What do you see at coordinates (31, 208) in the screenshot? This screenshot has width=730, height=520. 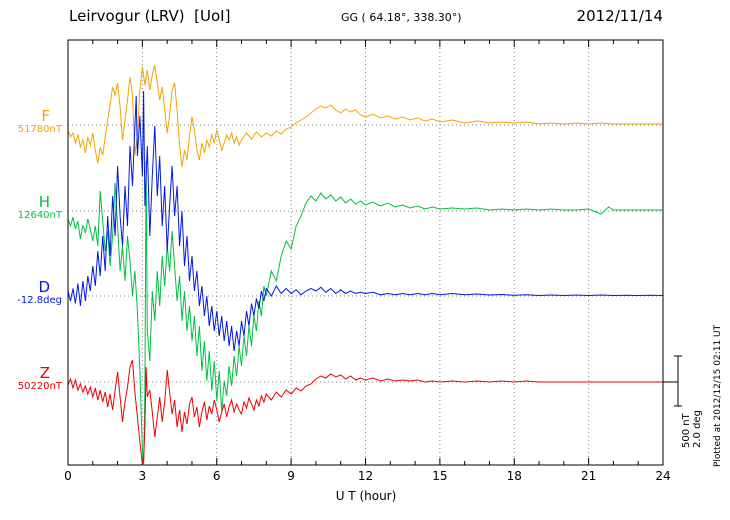 I see `channel-h-block: H 12640nT` at bounding box center [31, 208].